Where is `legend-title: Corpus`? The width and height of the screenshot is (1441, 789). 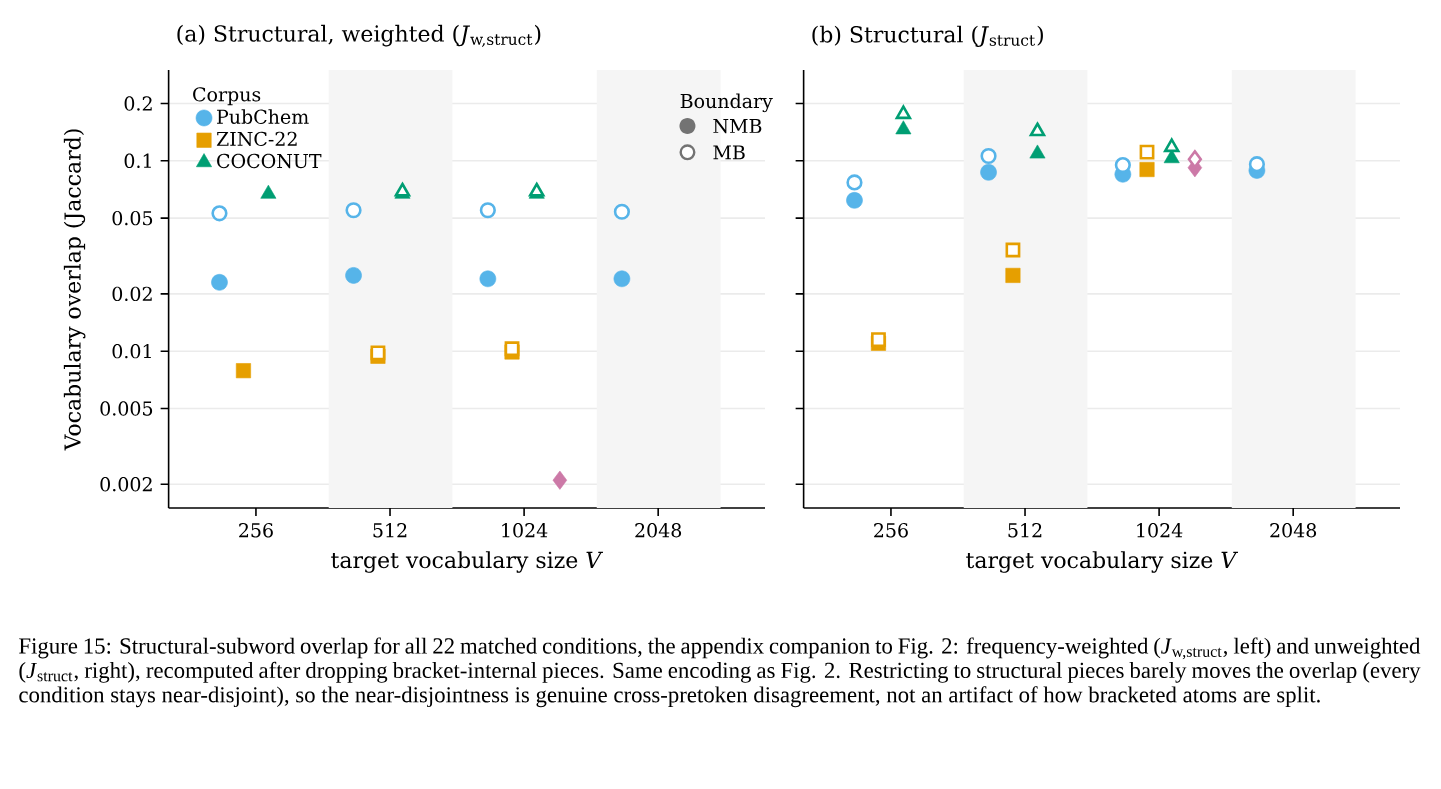
legend-title: Corpus is located at coordinates (227, 96).